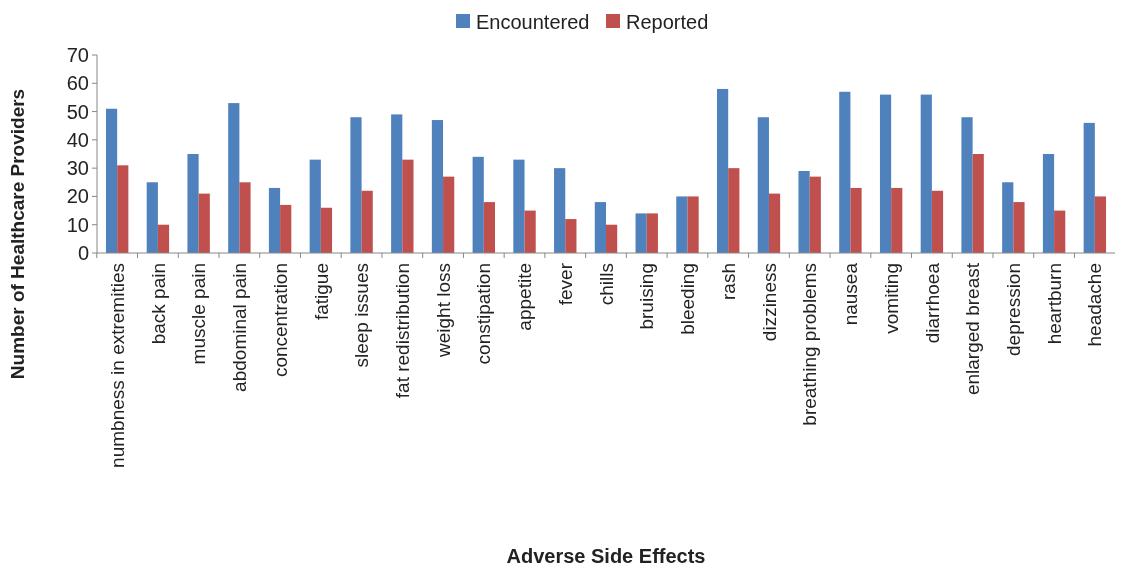 This screenshot has height=573, width=1127. What do you see at coordinates (667, 22) in the screenshot?
I see `legend-label: Reported` at bounding box center [667, 22].